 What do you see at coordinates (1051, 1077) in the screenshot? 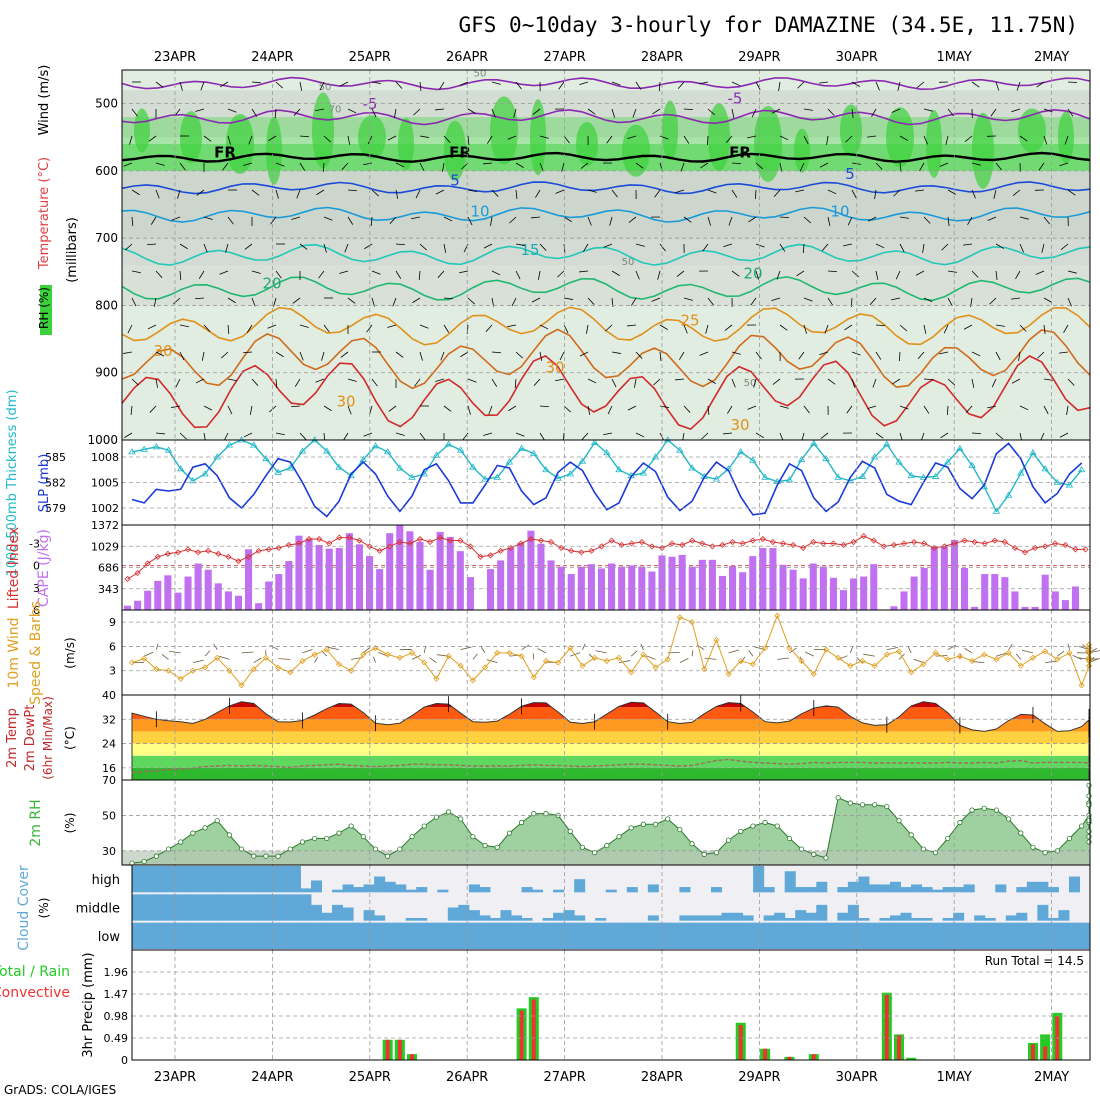
I see `date-tick-bottom: 2MAY` at bounding box center [1051, 1077].